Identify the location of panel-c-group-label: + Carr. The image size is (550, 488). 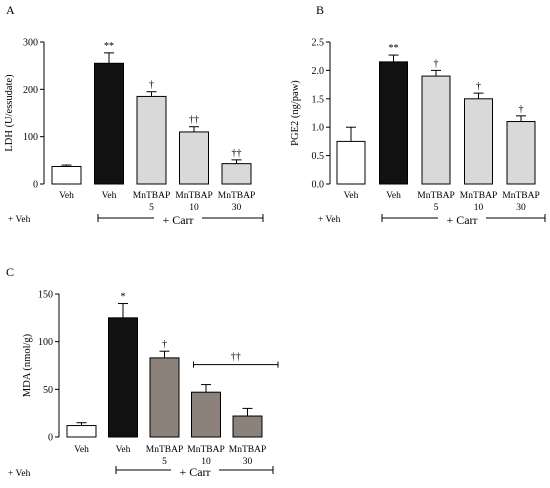
(194, 472).